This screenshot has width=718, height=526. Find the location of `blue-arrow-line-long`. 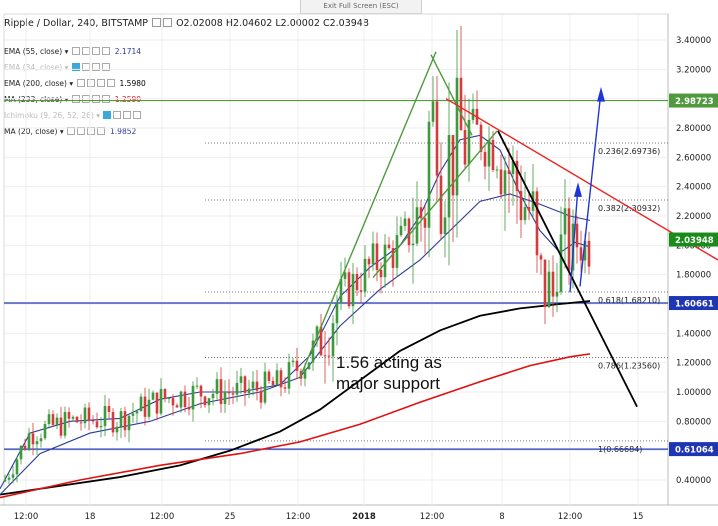

blue-arrow-line-long is located at coordinates (590, 189).